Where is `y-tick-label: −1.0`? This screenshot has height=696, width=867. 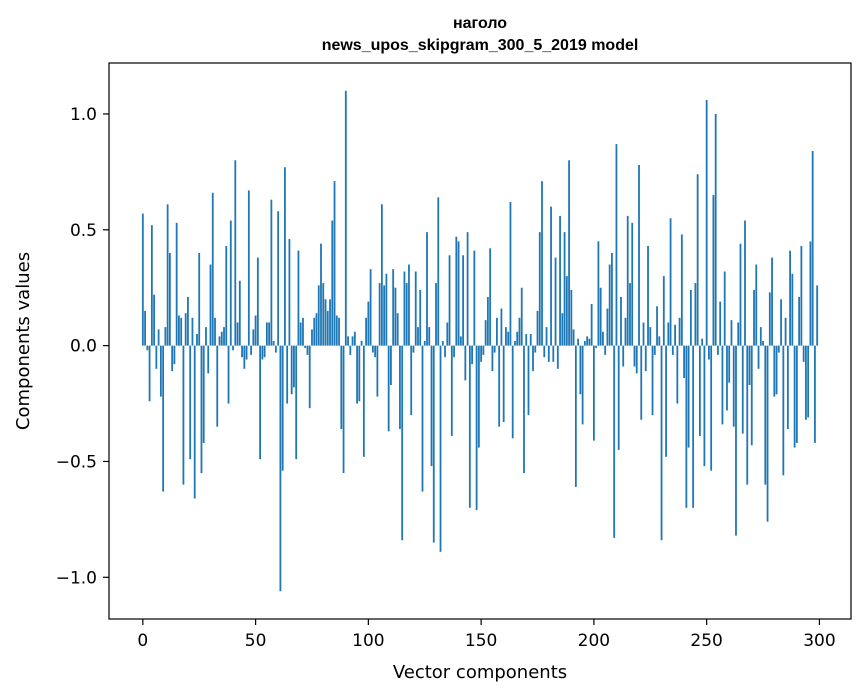
y-tick-label: −1.0 is located at coordinates (76, 578).